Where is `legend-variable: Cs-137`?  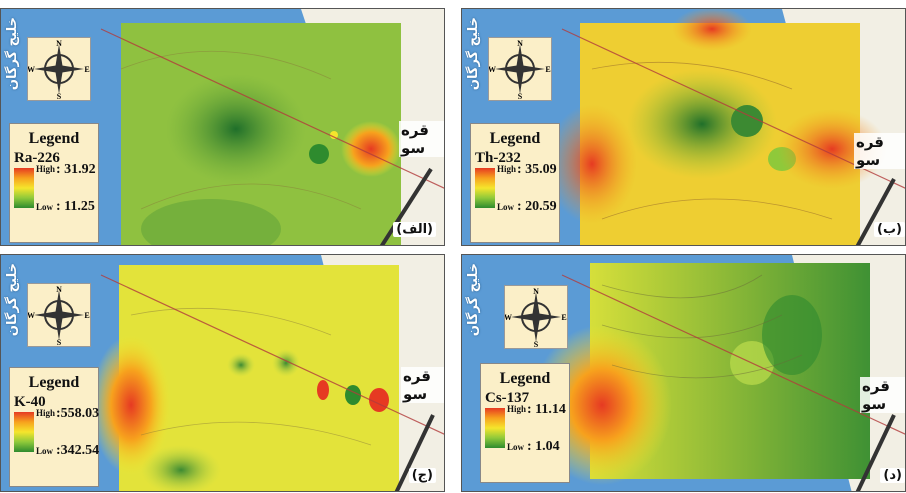 legend-variable: Cs-137 is located at coordinates (507, 398).